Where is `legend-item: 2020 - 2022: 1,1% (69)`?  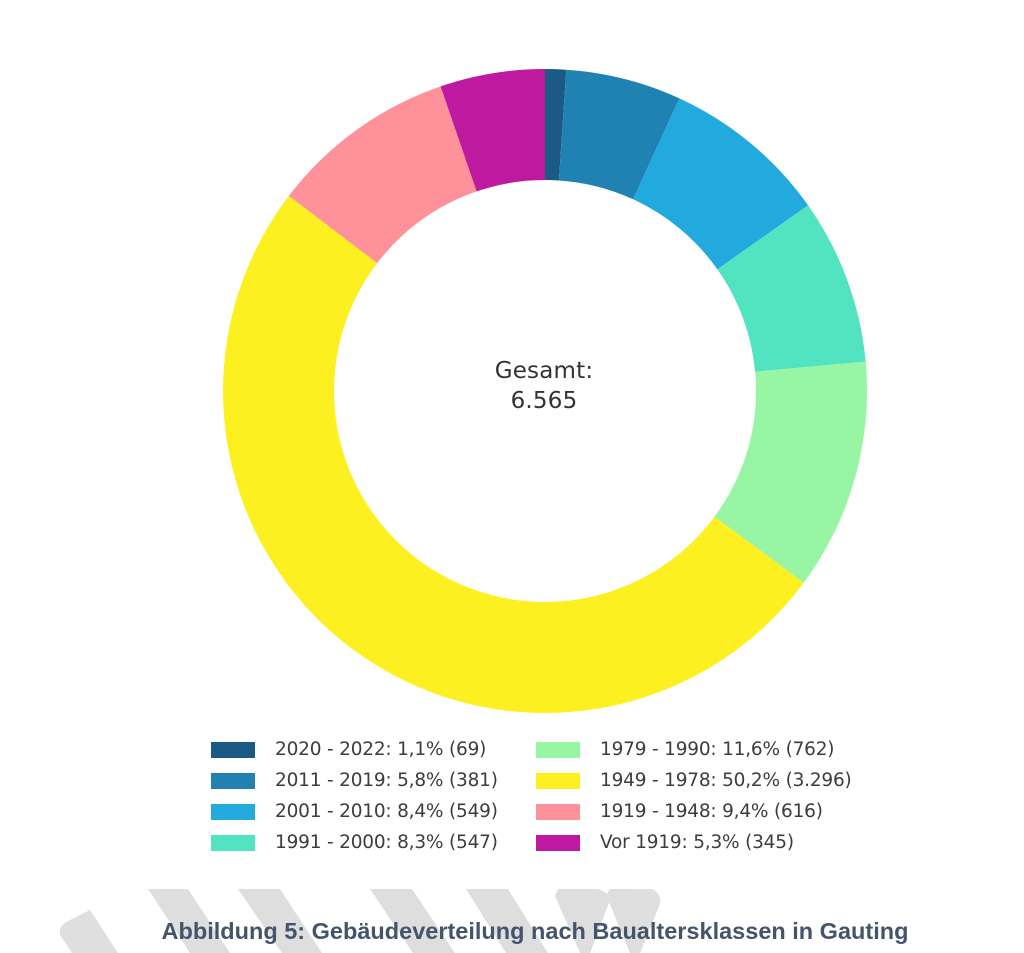
legend-item: 2020 - 2022: 1,1% (69) is located at coordinates (373, 749).